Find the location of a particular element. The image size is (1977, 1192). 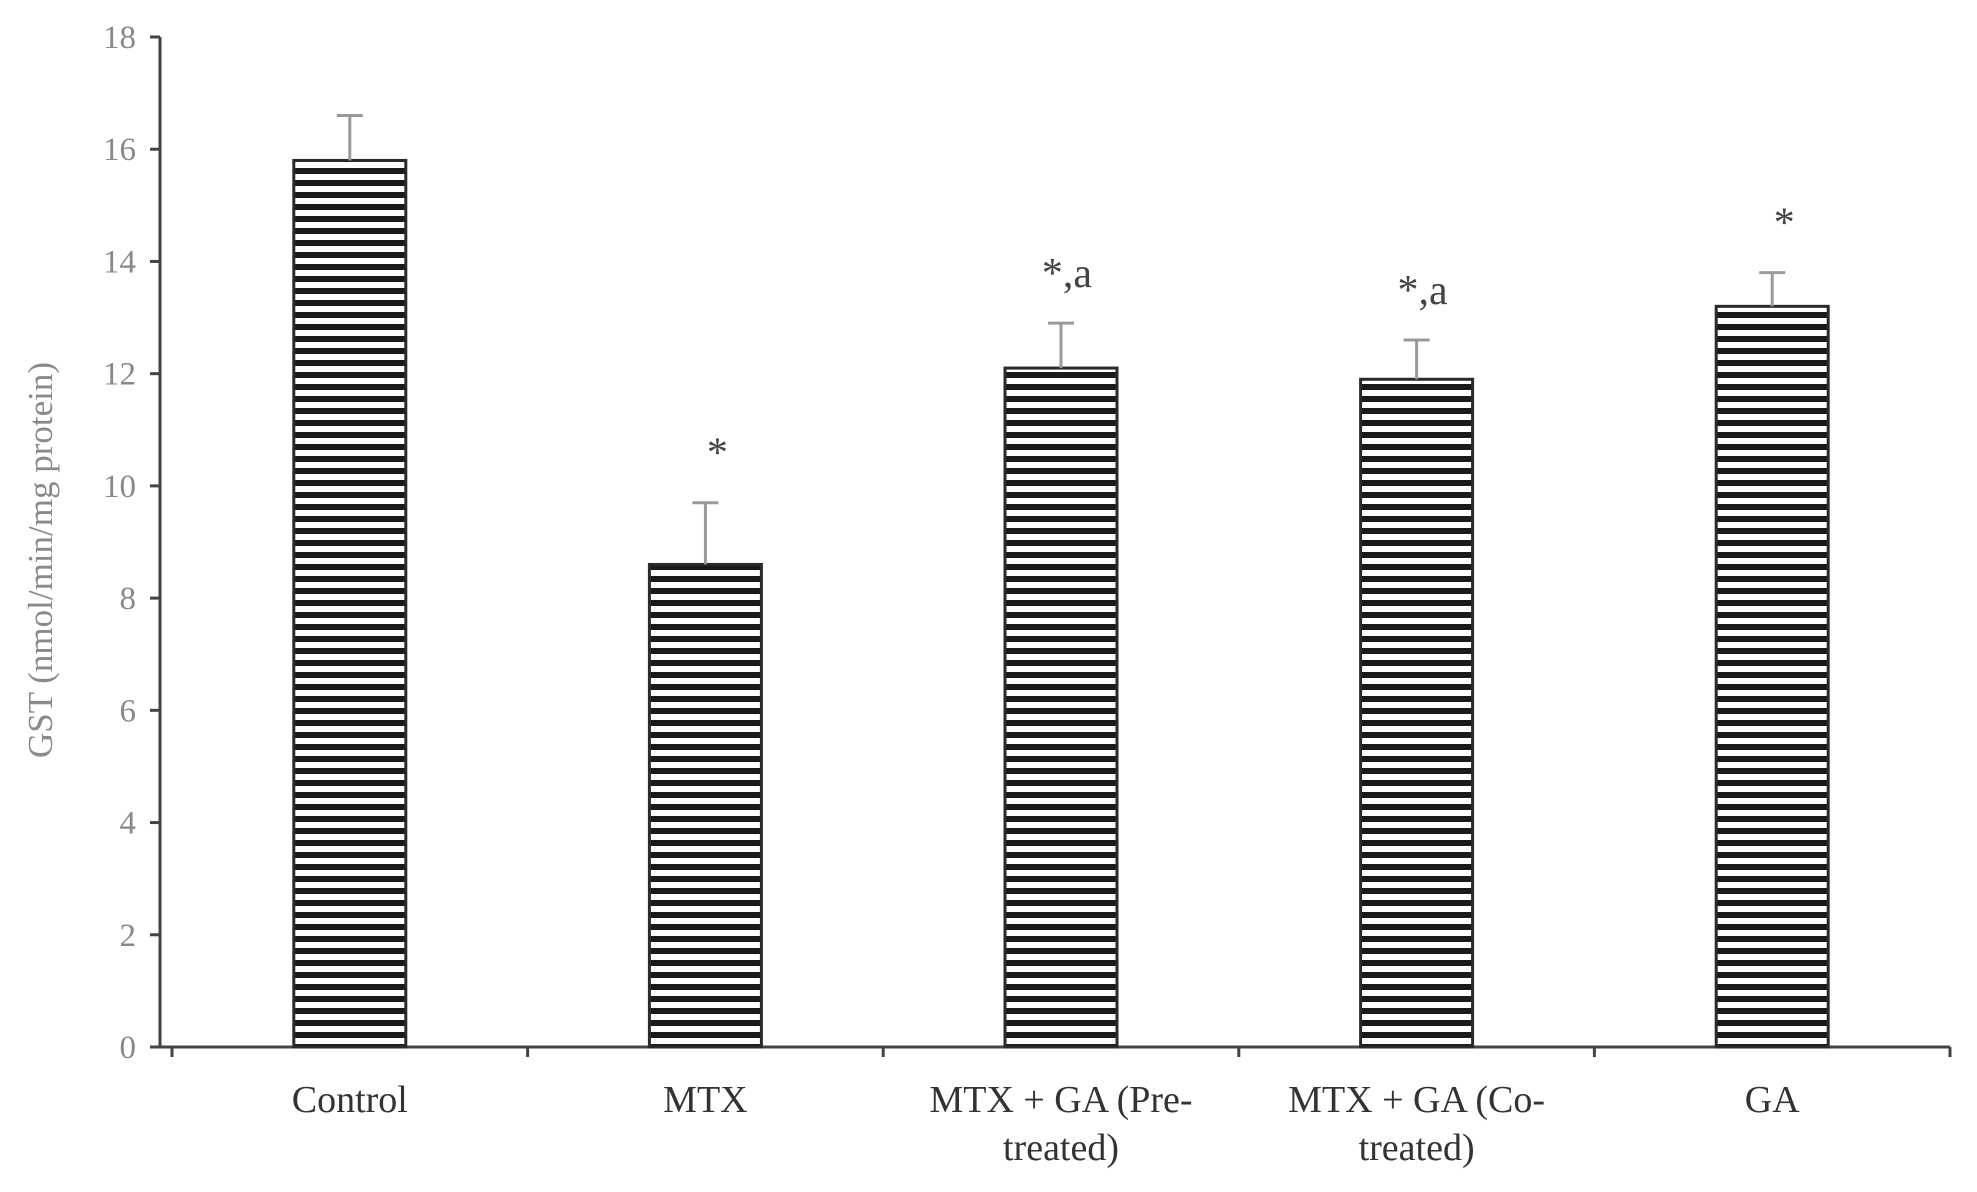

x-category-label: MTX is located at coordinates (705, 1100).